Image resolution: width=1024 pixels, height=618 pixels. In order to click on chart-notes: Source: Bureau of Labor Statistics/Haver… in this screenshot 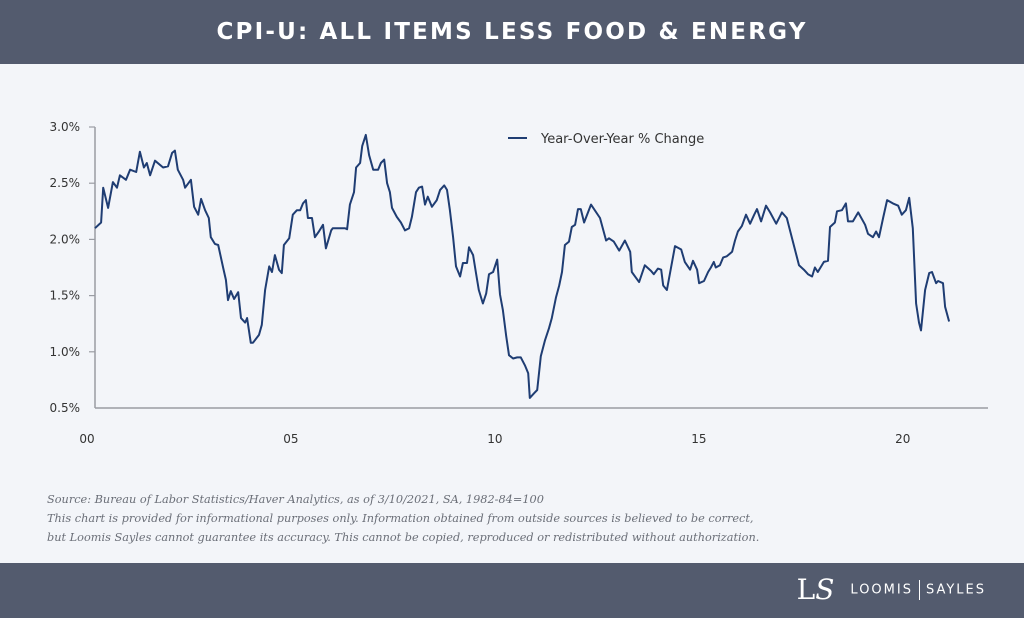, I will do `click(403, 518)`.